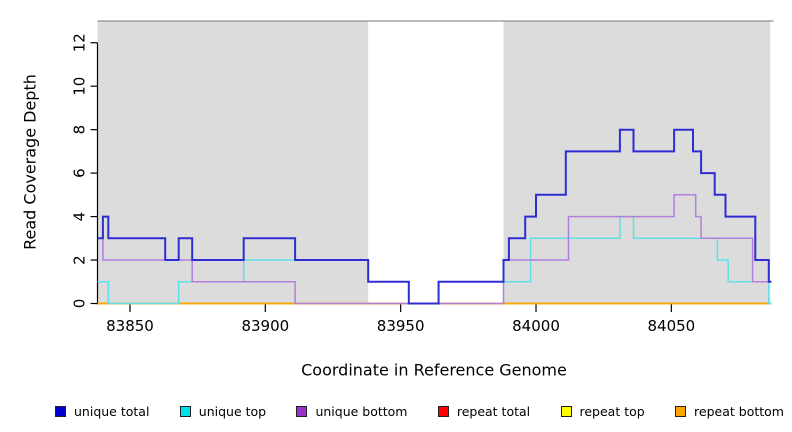  What do you see at coordinates (80, 260) in the screenshot?
I see `y-tick-label: 2` at bounding box center [80, 260].